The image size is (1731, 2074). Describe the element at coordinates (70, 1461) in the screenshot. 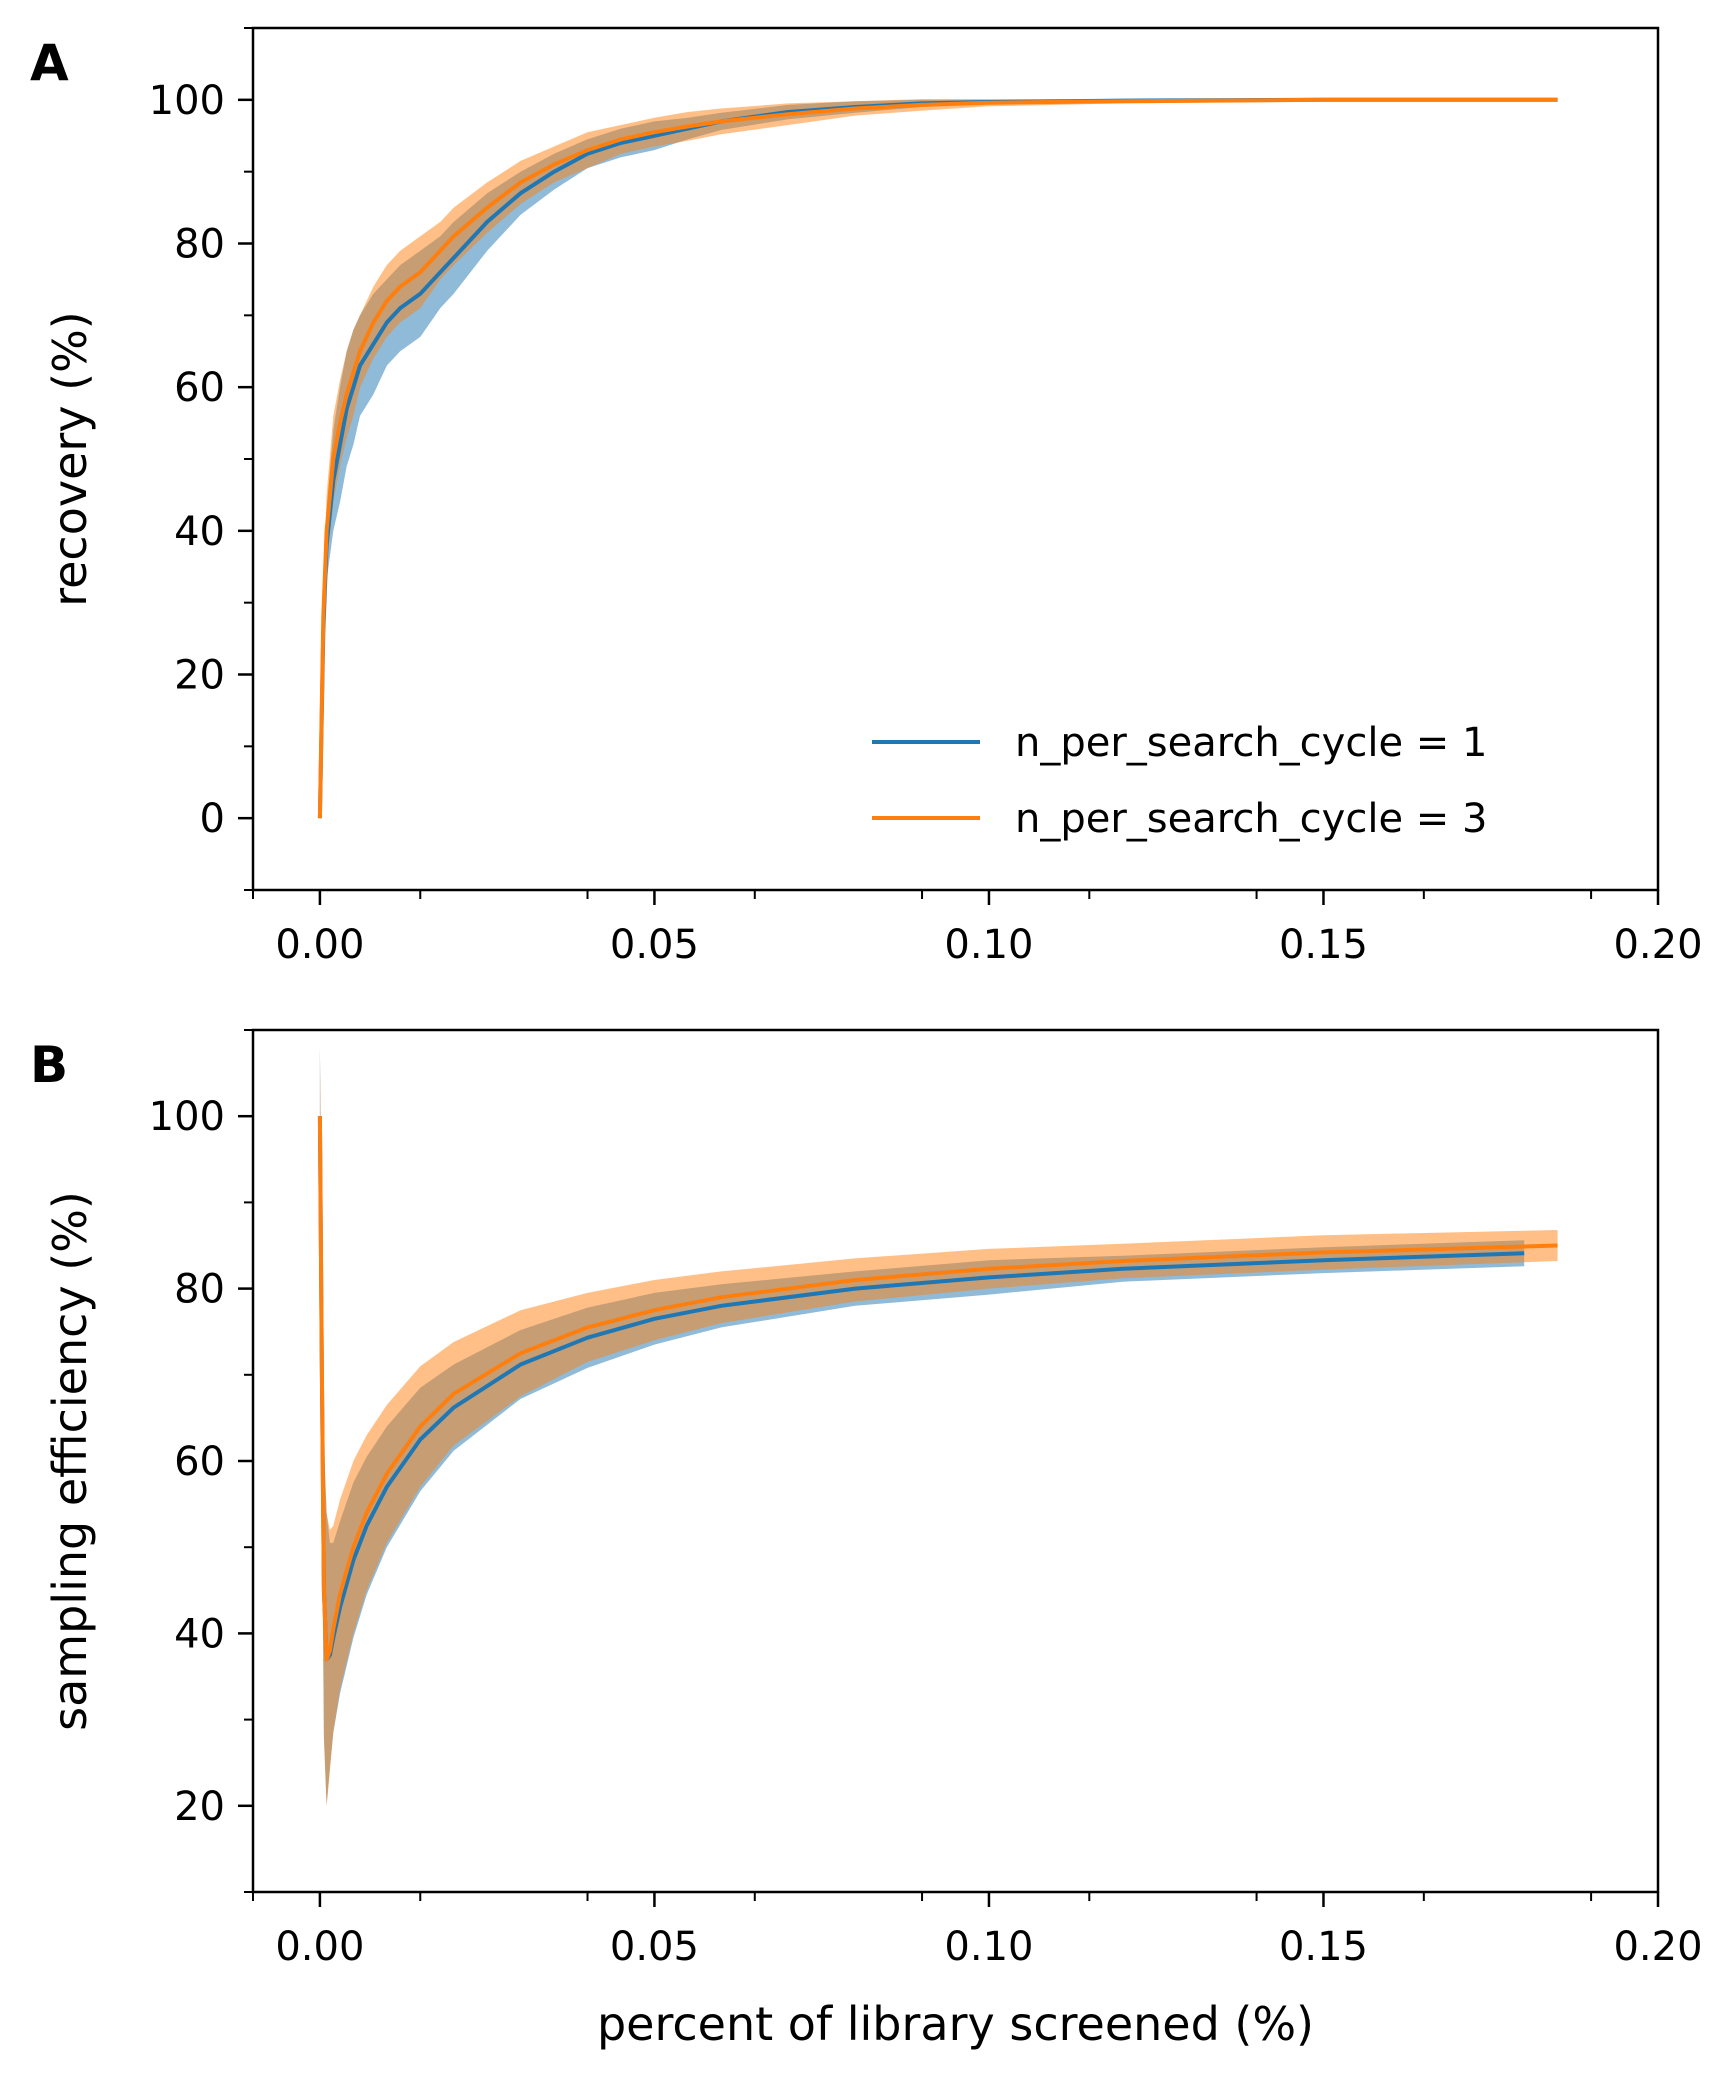

I see `y-axis-label: sampling efficiency (%)` at that location.